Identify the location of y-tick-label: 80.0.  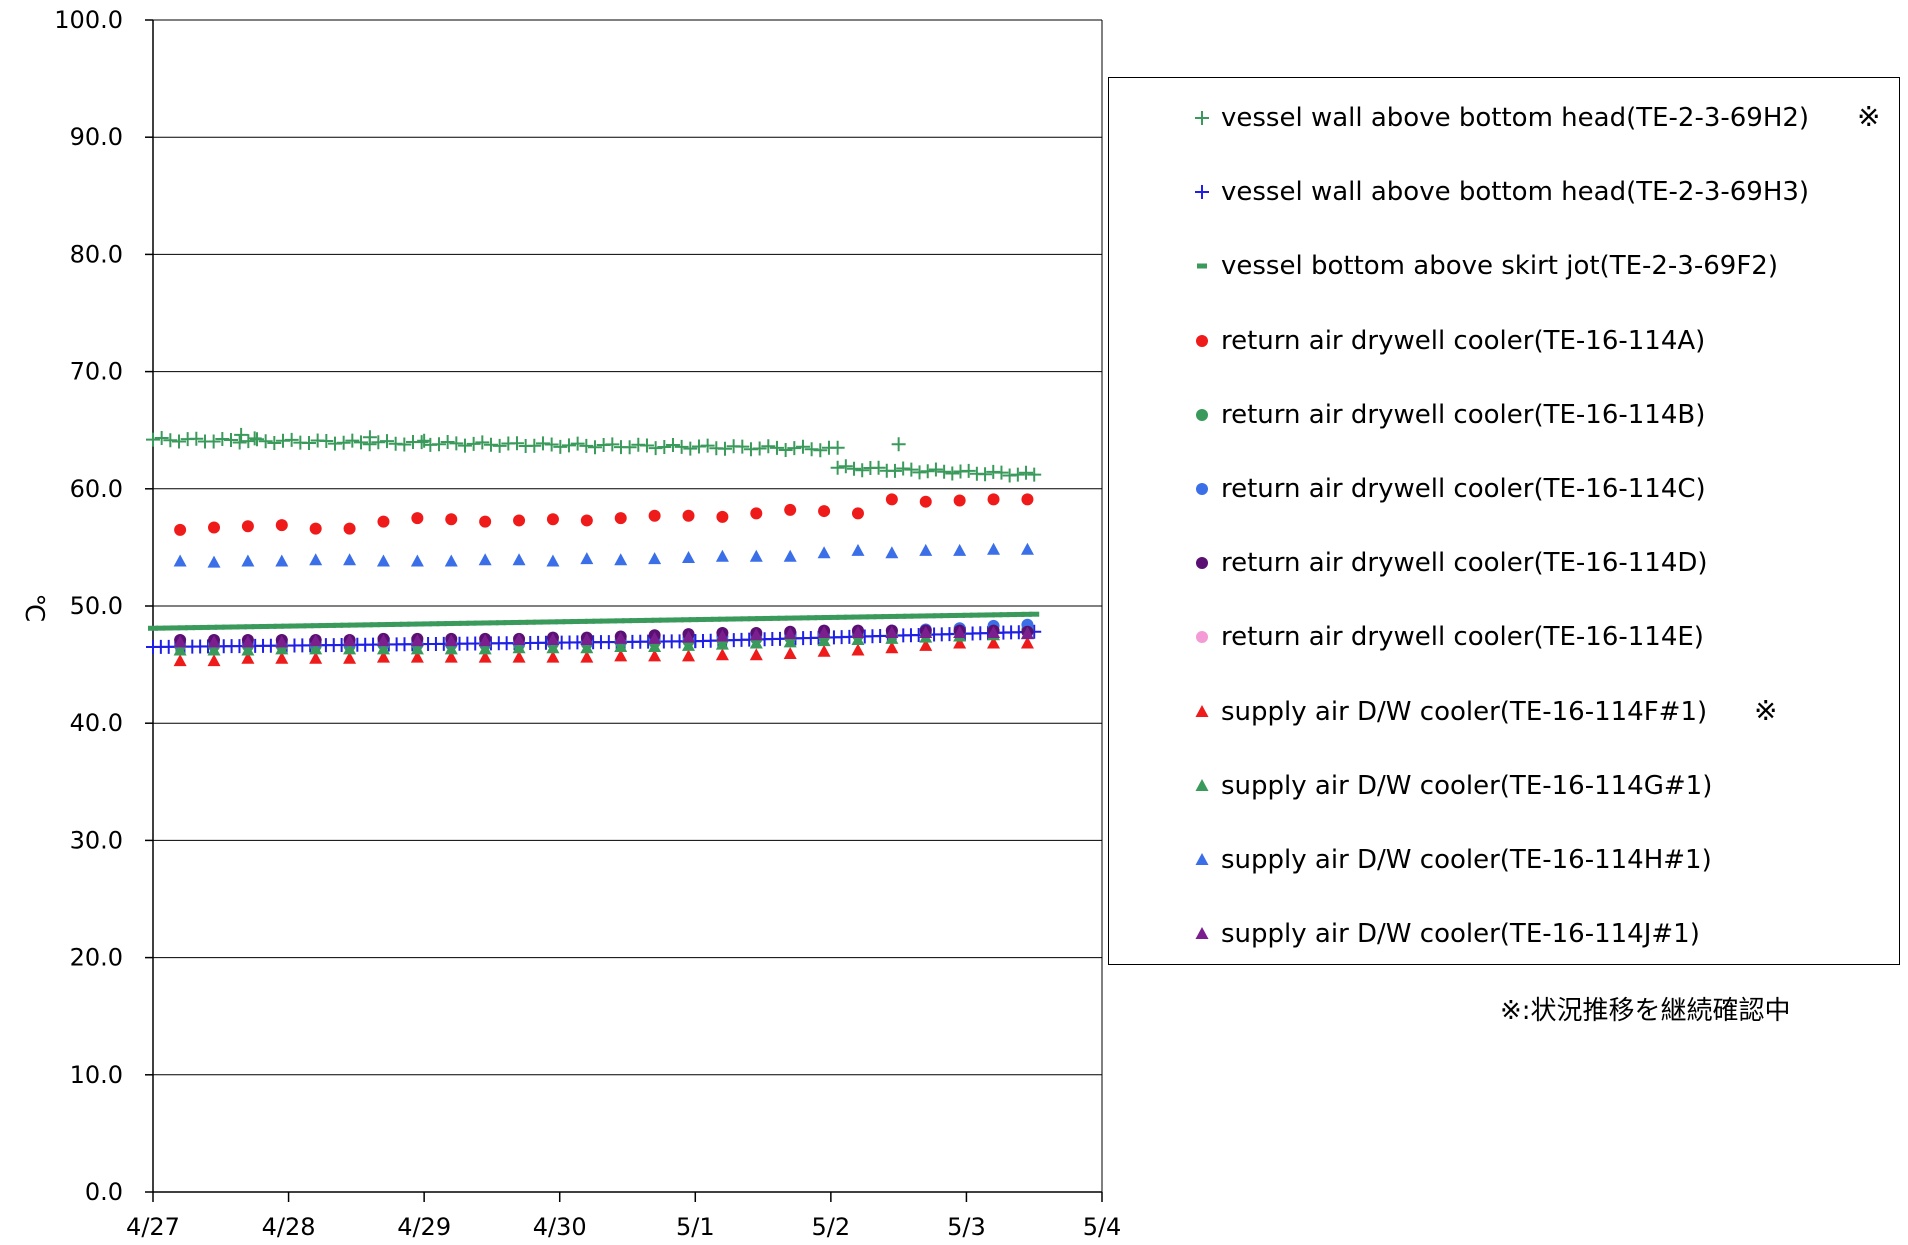
(96, 254).